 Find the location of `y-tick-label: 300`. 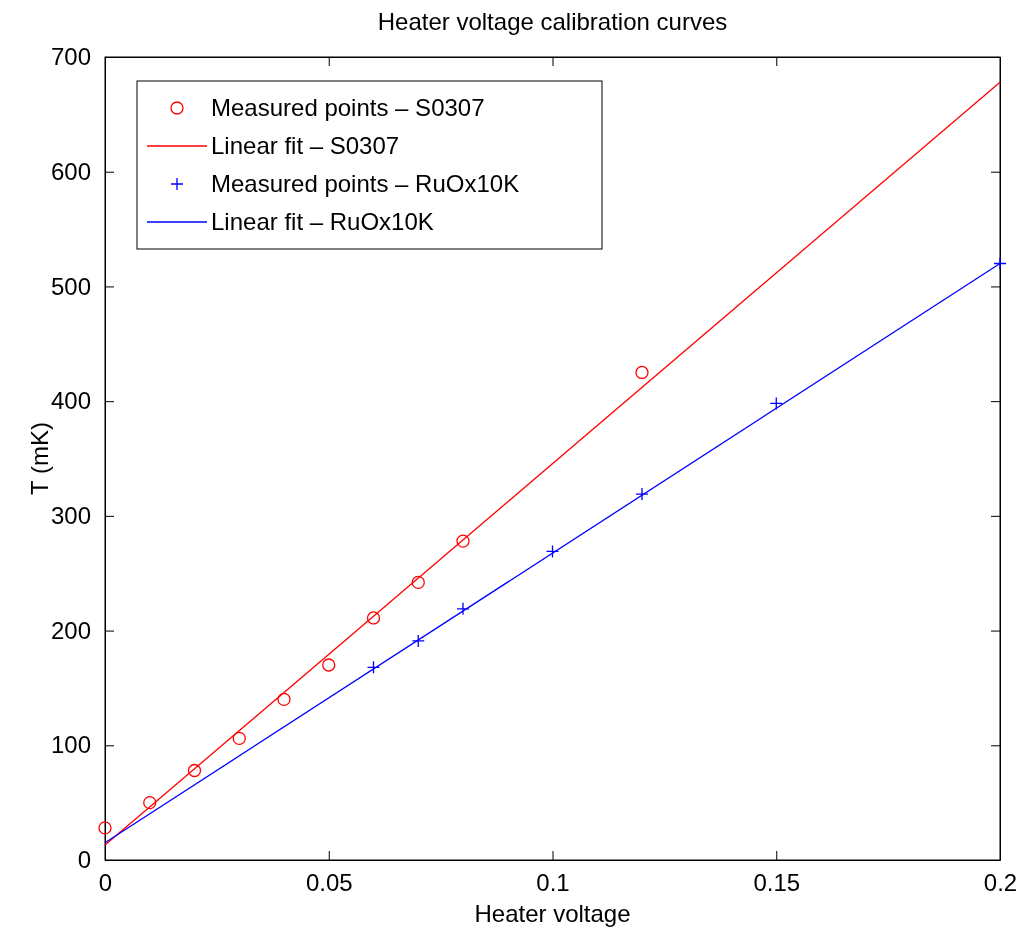

y-tick-label: 300 is located at coordinates (70, 516).